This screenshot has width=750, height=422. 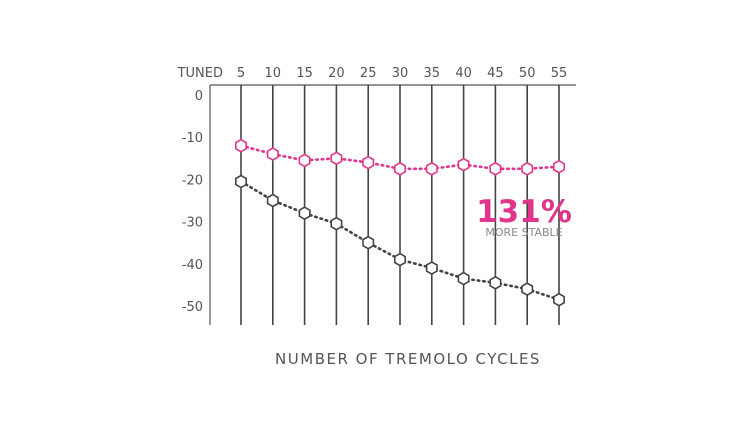 I want to click on x-tick-label: 10, so click(x=273, y=73).